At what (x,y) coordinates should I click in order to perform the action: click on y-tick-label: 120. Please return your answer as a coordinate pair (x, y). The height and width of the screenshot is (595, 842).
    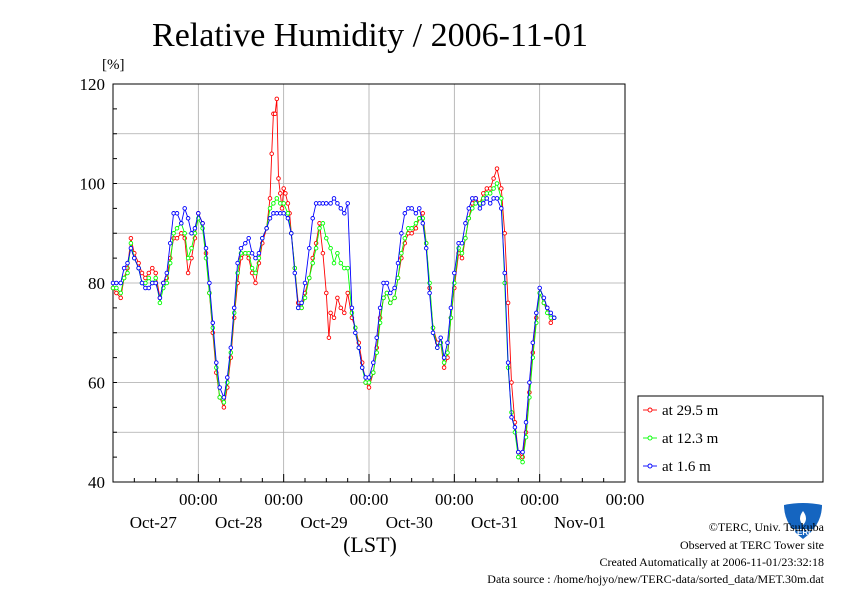
    Looking at the image, I should click on (93, 84).